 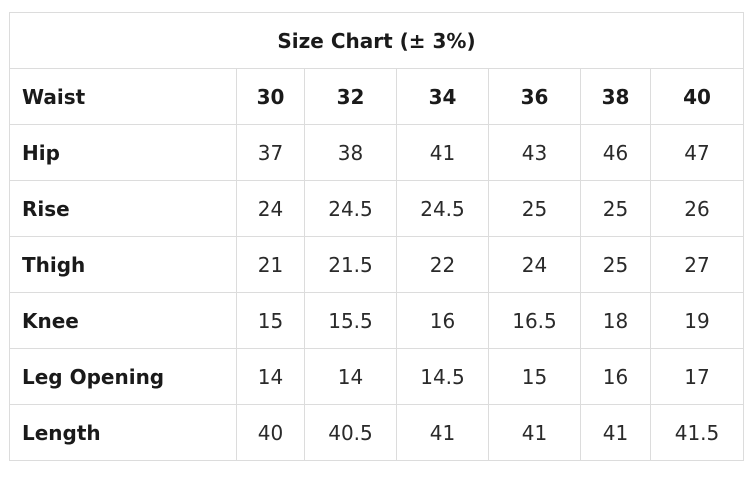 I want to click on header-row: Waist 30 32 34 36 38 40, so click(x=377, y=96).